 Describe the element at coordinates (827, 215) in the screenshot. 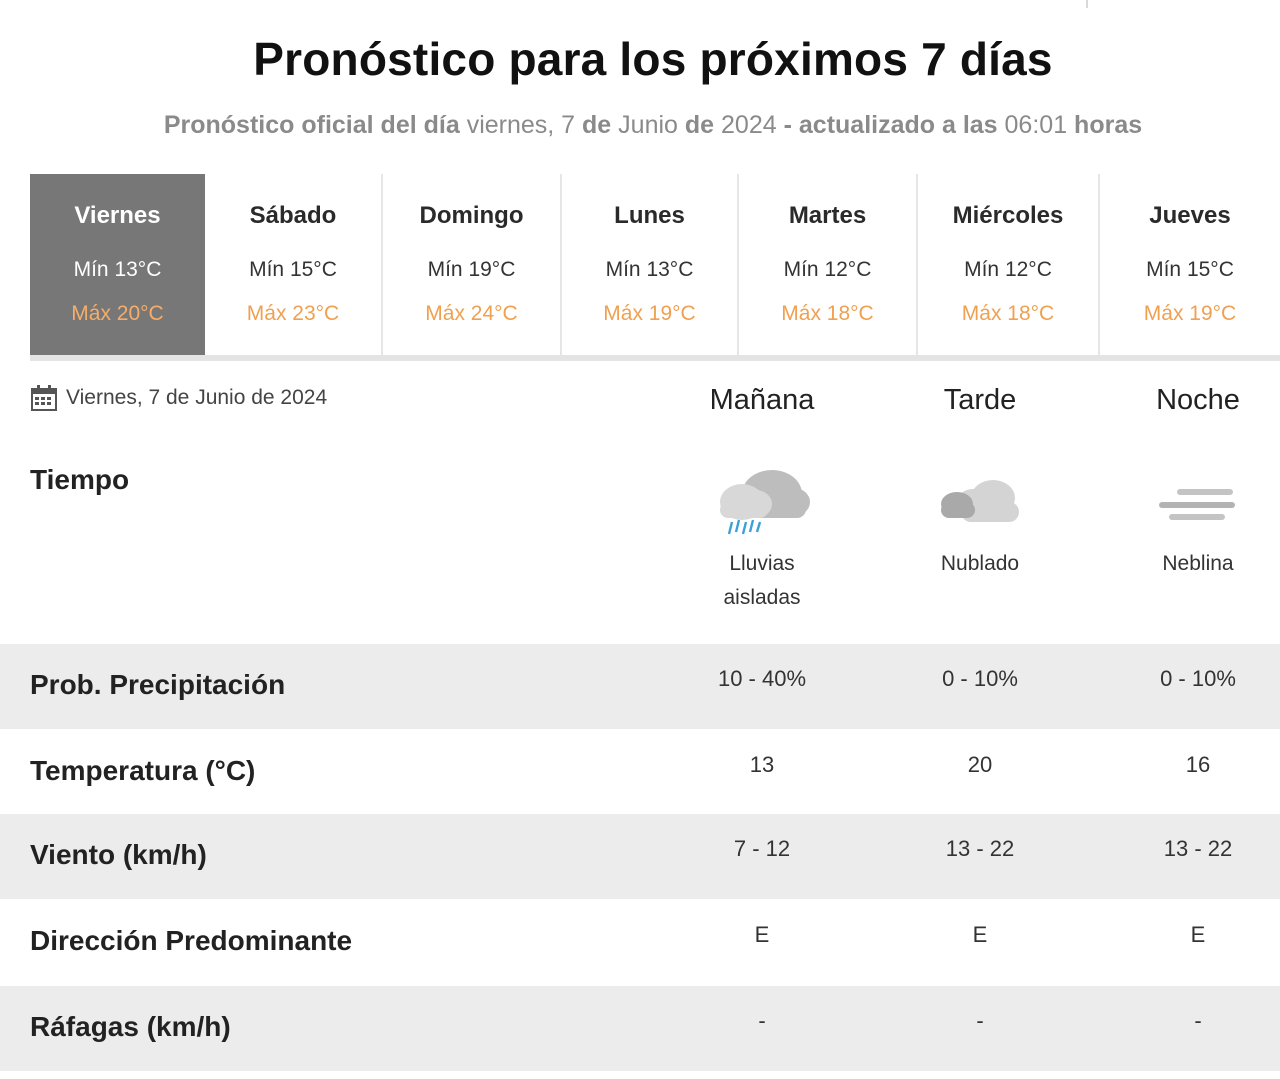

I see `day-name: Martes` at that location.